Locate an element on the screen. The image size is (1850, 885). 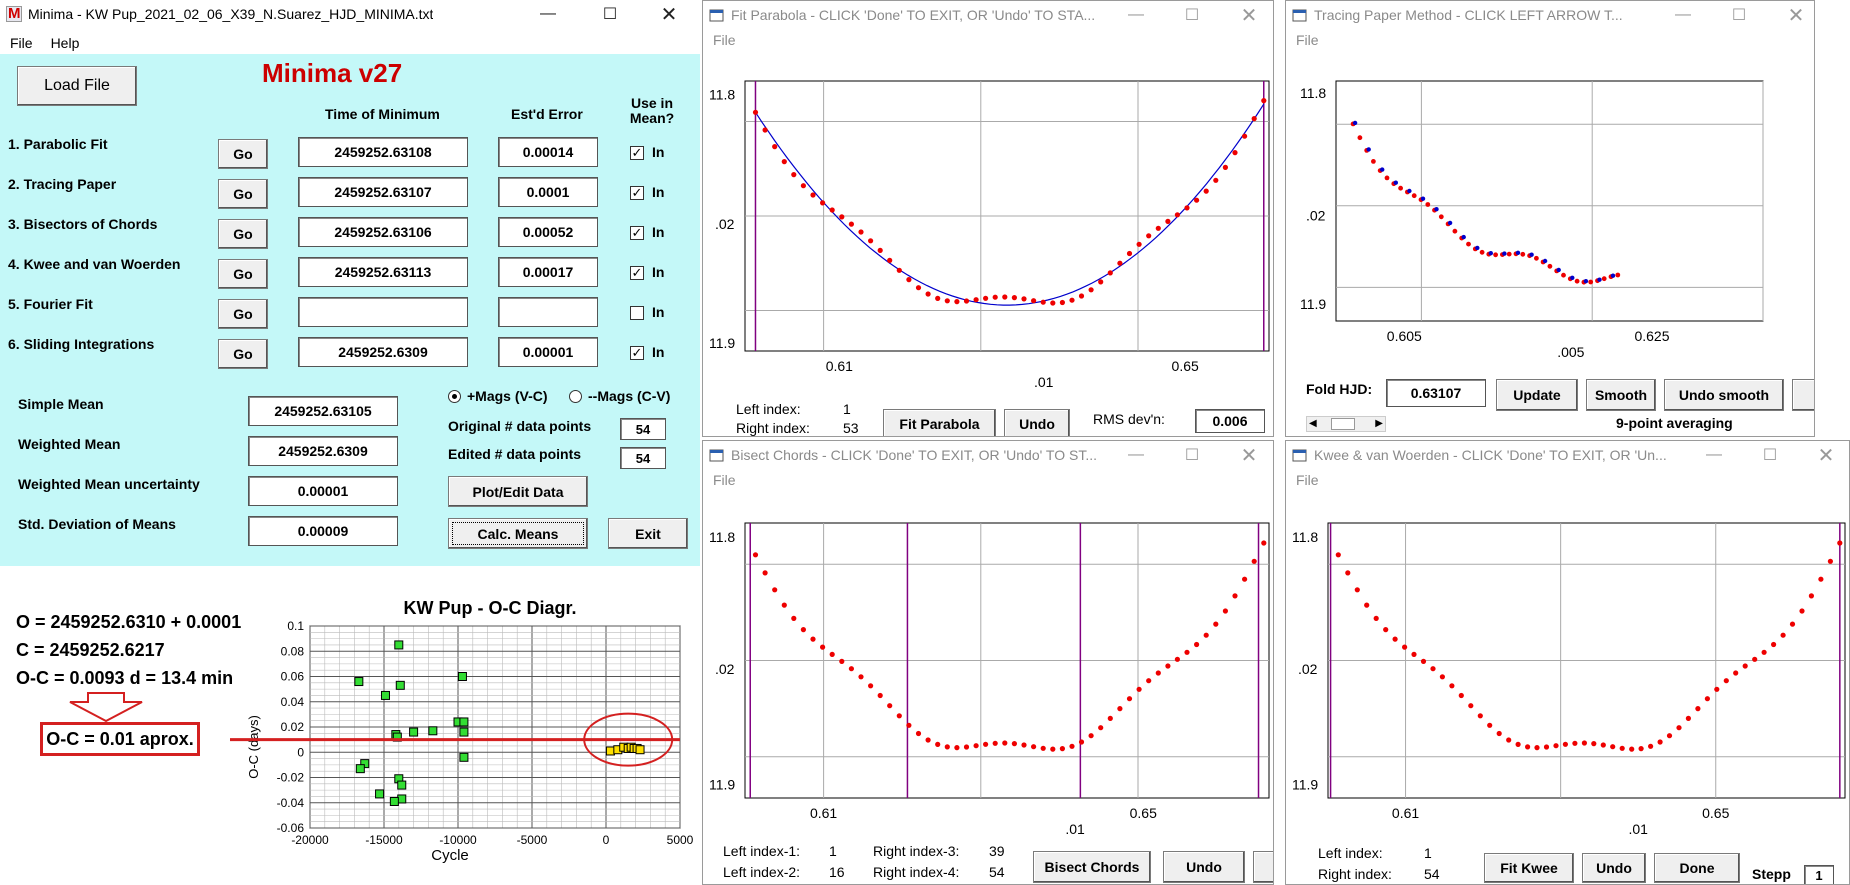
error-field: 0.00017 is located at coordinates (548, 272).